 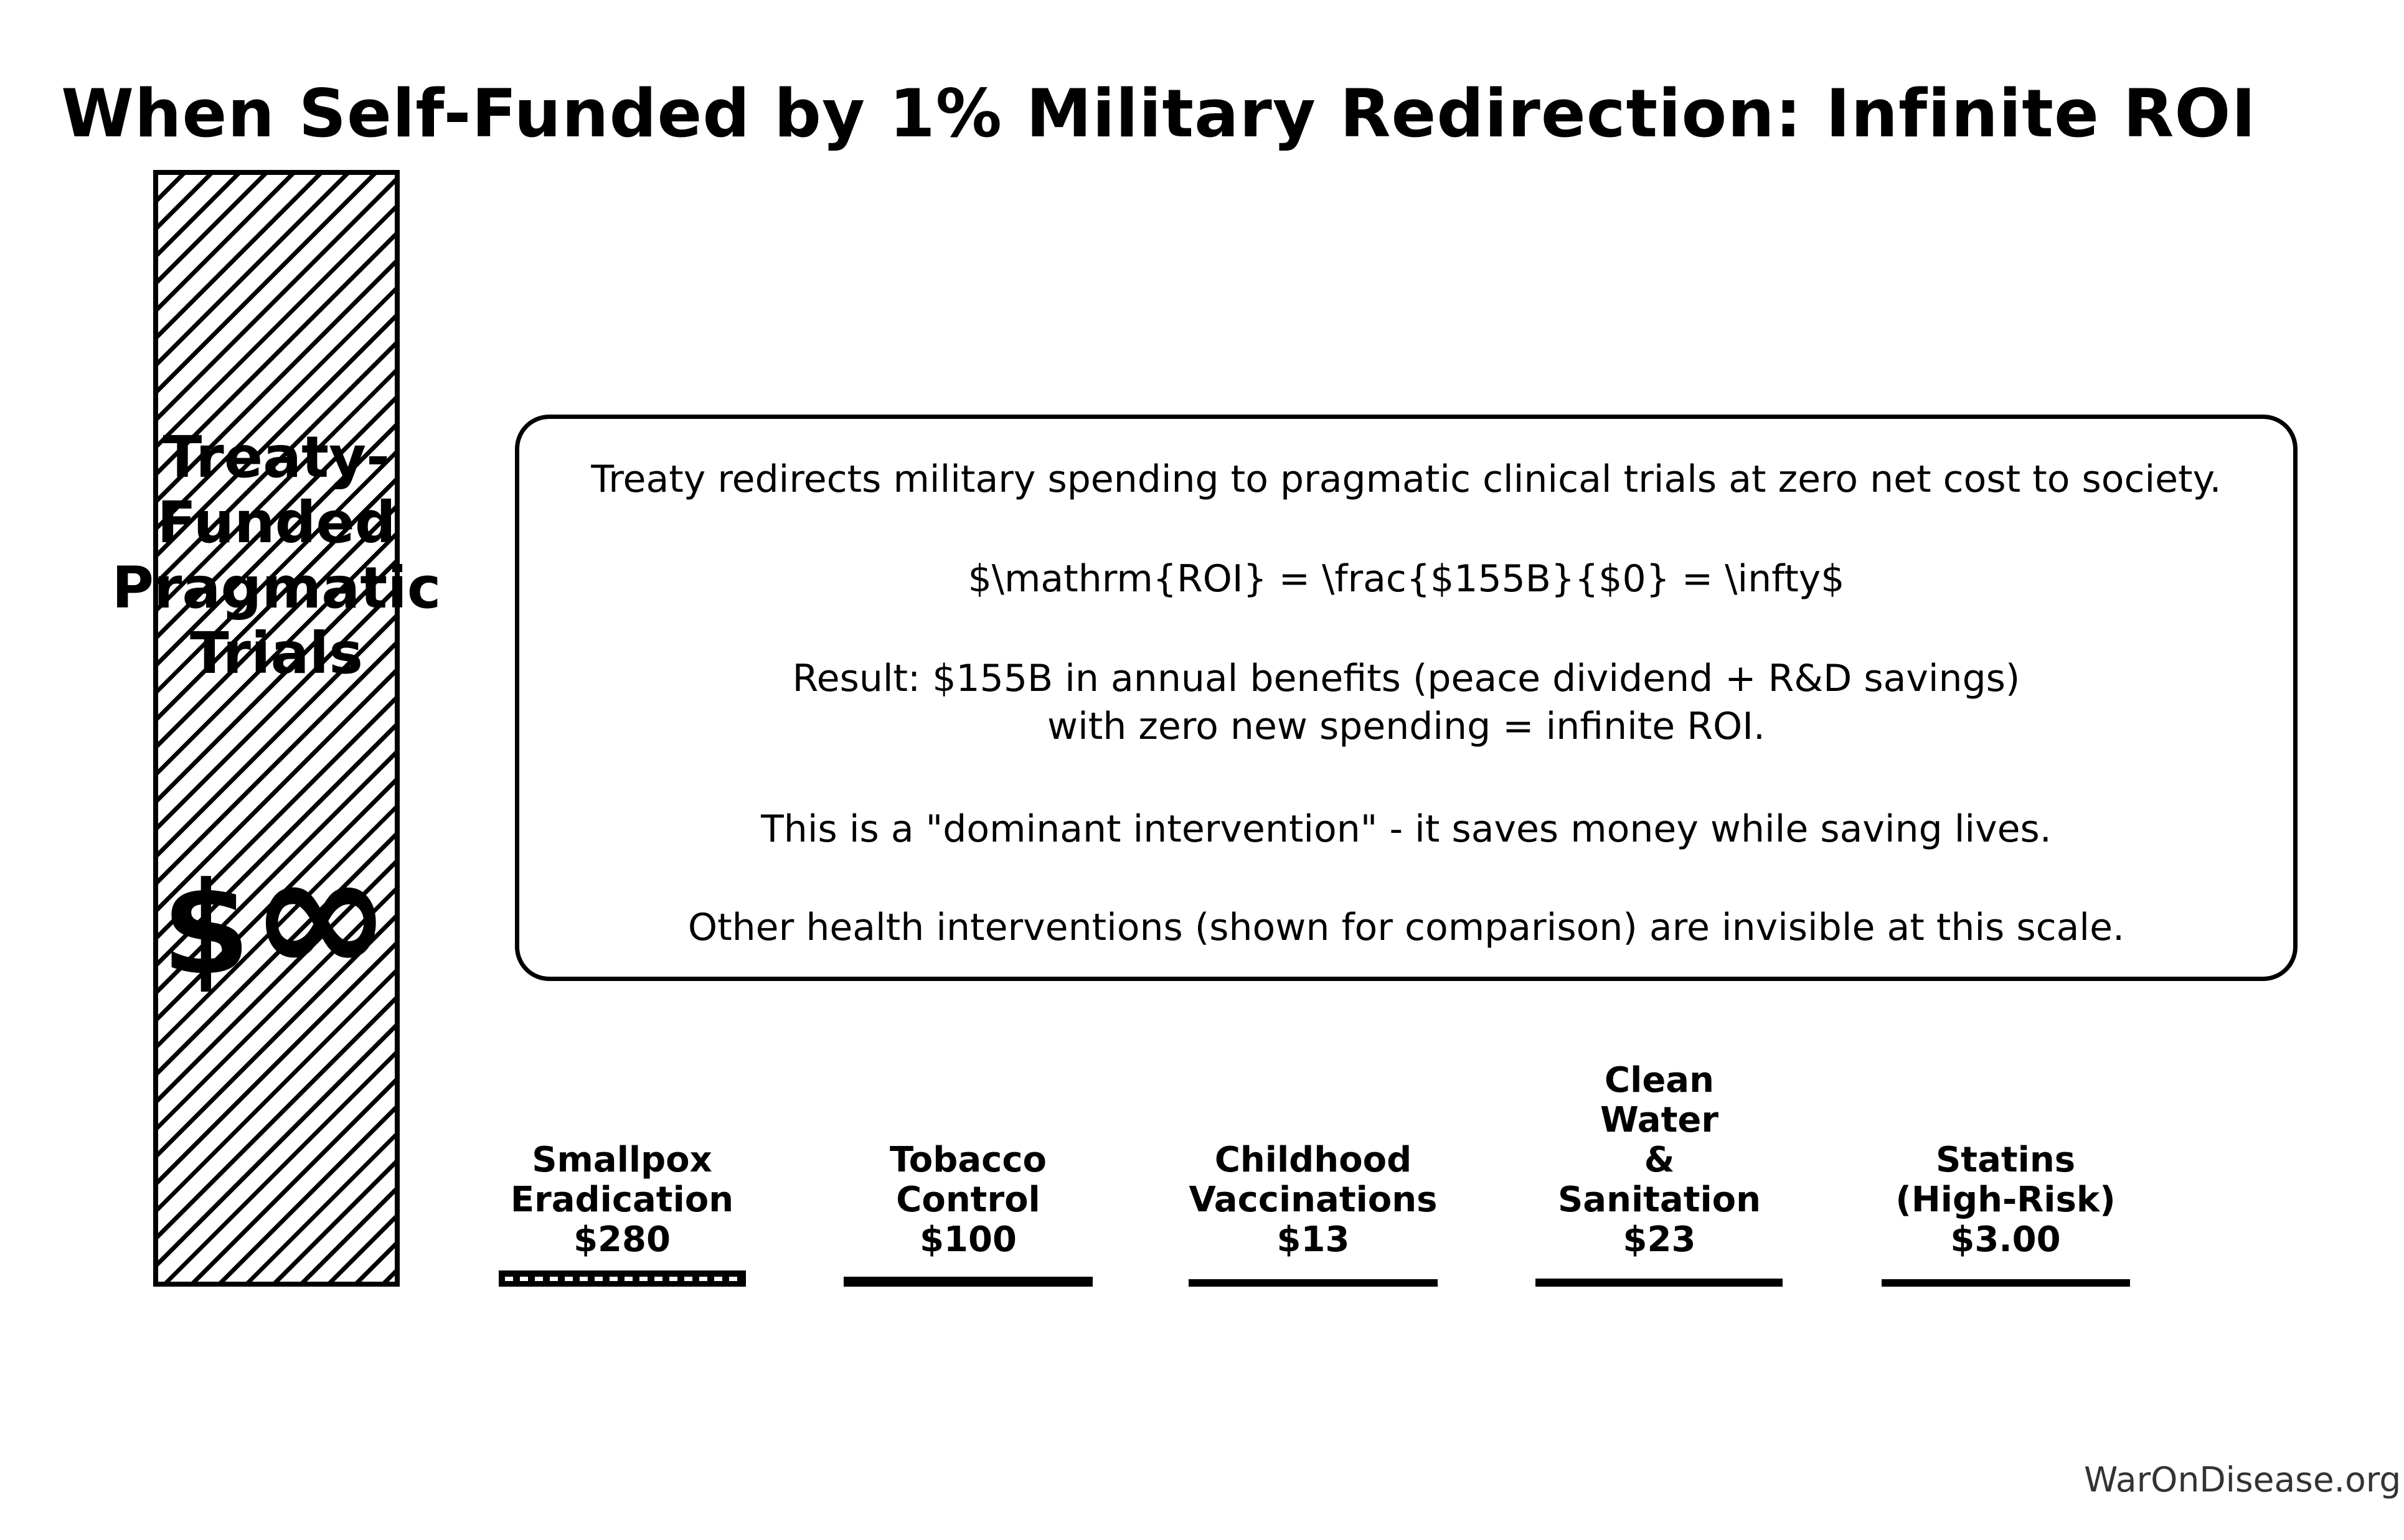 What do you see at coordinates (1313, 1239) in the screenshot?
I see `bar-value-label: $13` at bounding box center [1313, 1239].